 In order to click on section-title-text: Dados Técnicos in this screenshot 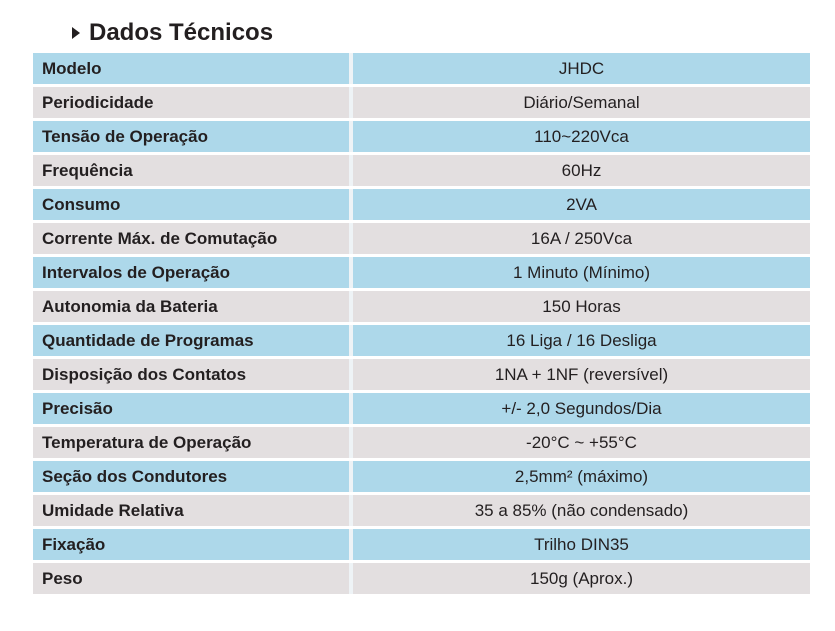, I will do `click(181, 32)`.